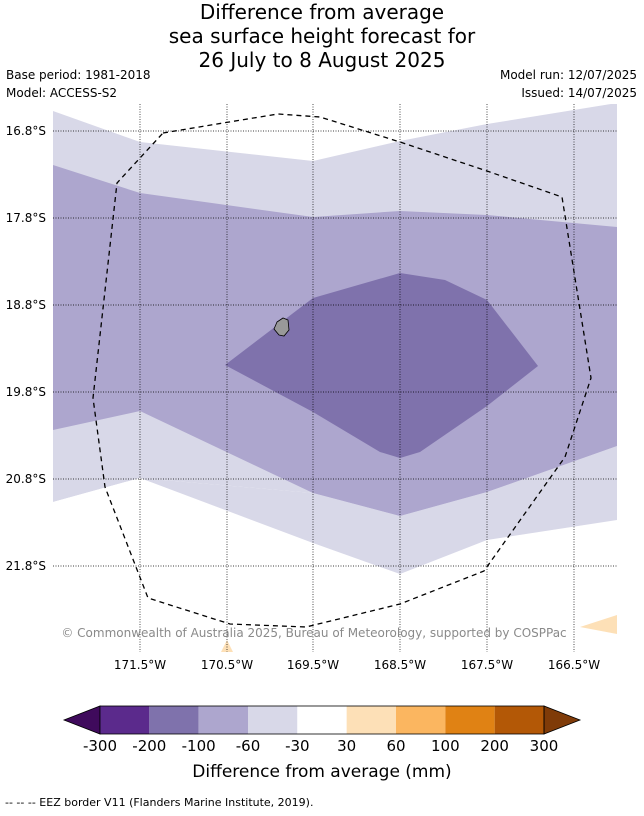 The image size is (644, 816). I want to click on colorbar-tick-label: 100, so click(445, 746).